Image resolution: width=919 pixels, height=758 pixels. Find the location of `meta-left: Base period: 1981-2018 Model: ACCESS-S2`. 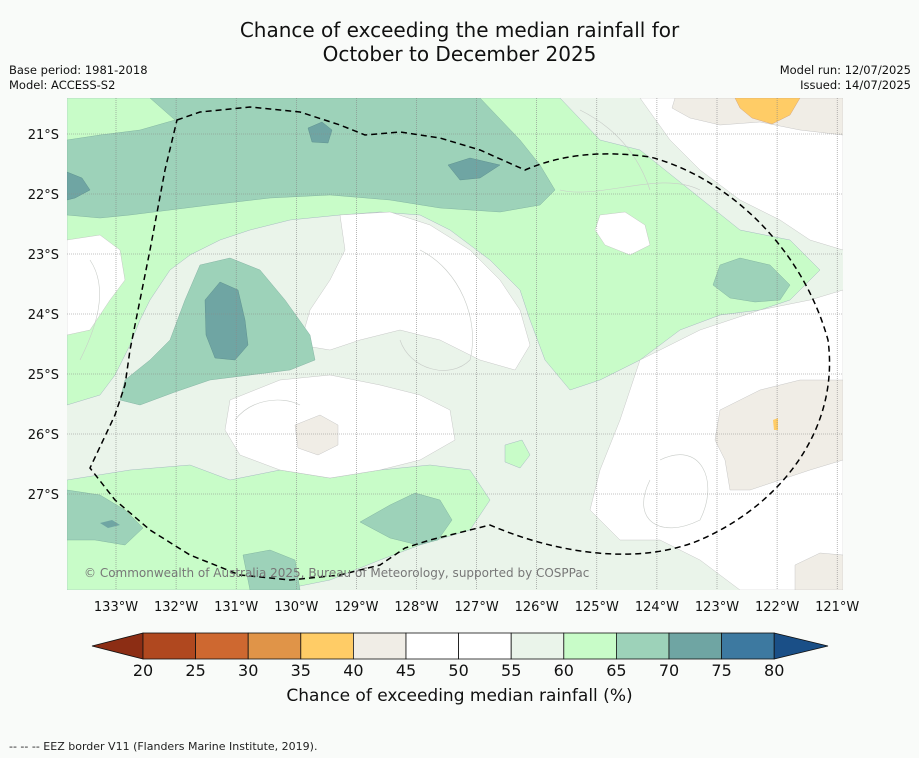

meta-left: Base period: 1981-2018 Model: ACCESS-S2 is located at coordinates (78, 78).